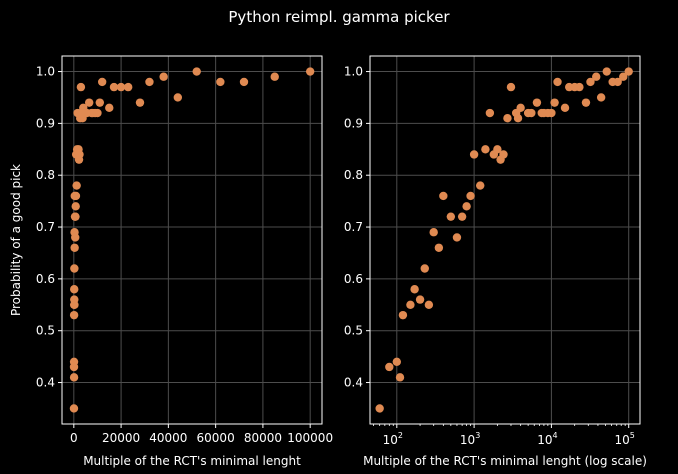  I want to click on x-tick-label: 10⁴, so click(547, 439).